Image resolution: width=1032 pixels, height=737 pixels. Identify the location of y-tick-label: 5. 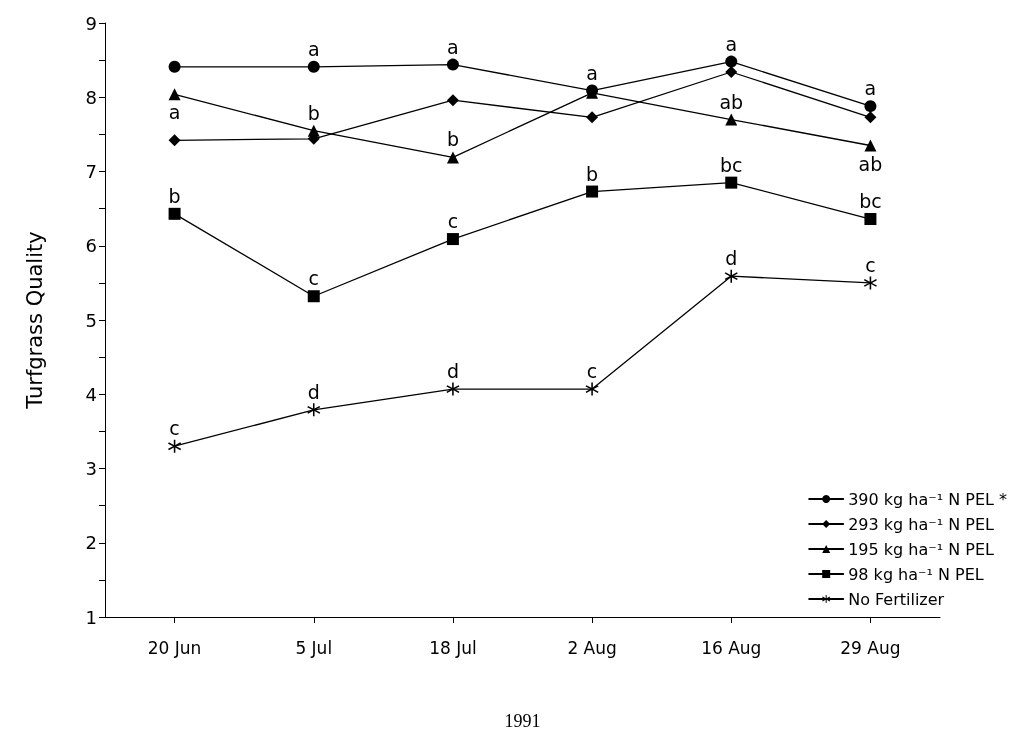
(91, 320).